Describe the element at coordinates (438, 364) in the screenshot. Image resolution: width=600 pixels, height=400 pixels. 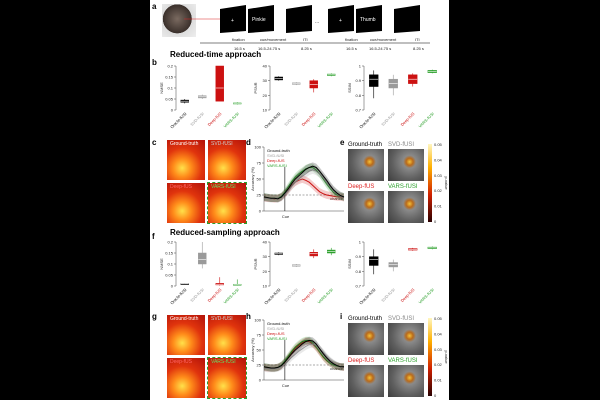
I see `colorbar-tick: 0.02` at that location.